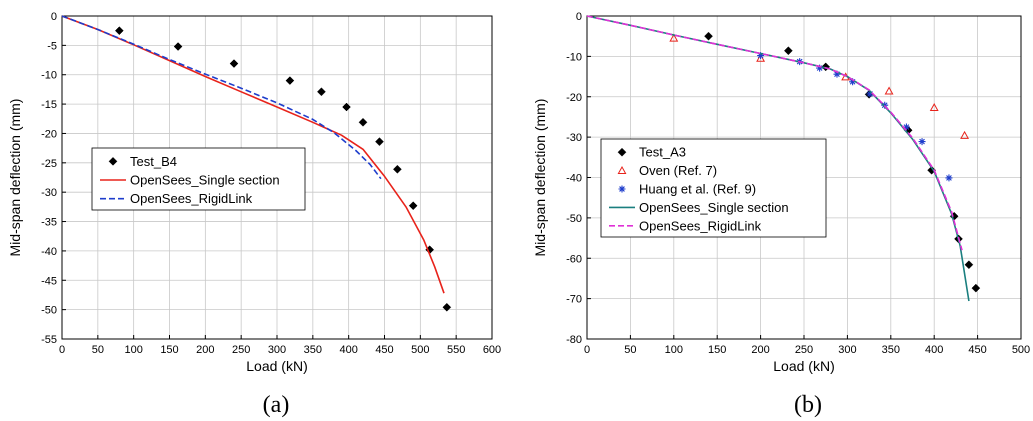 This screenshot has width=1033, height=421. Describe the element at coordinates (52, 46) in the screenshot. I see `y-tick-label: -5` at that location.